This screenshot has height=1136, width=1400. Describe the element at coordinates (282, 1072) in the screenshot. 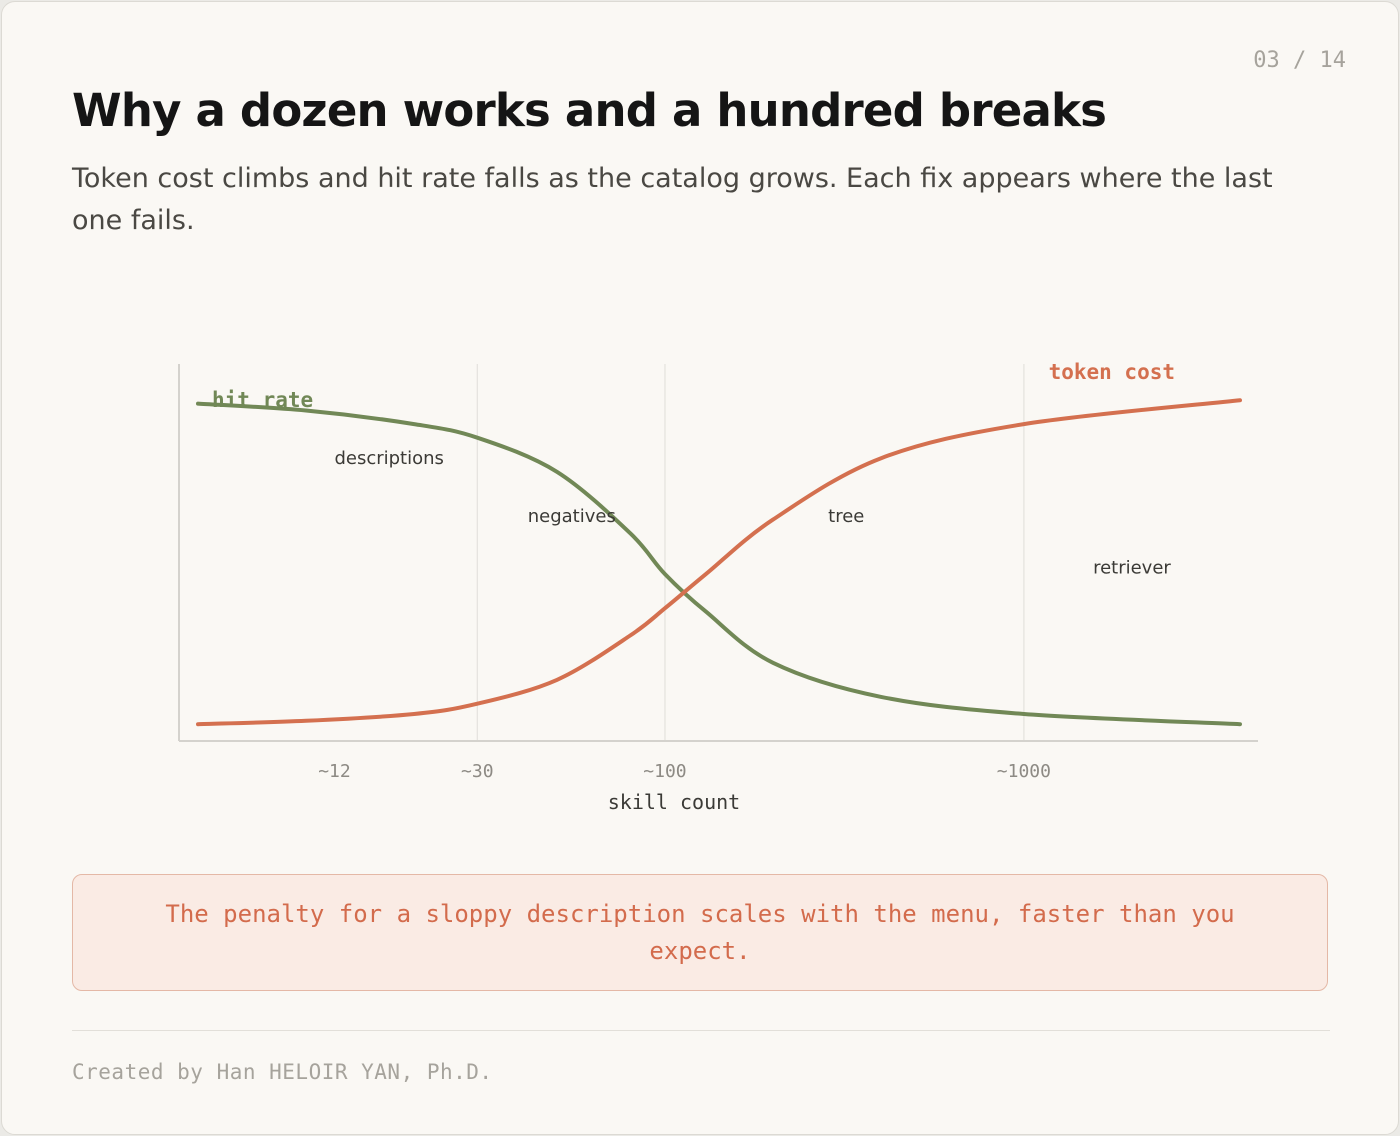

I see `footer-credit: Created by Han HELOIR YAN, Ph.D.` at that location.